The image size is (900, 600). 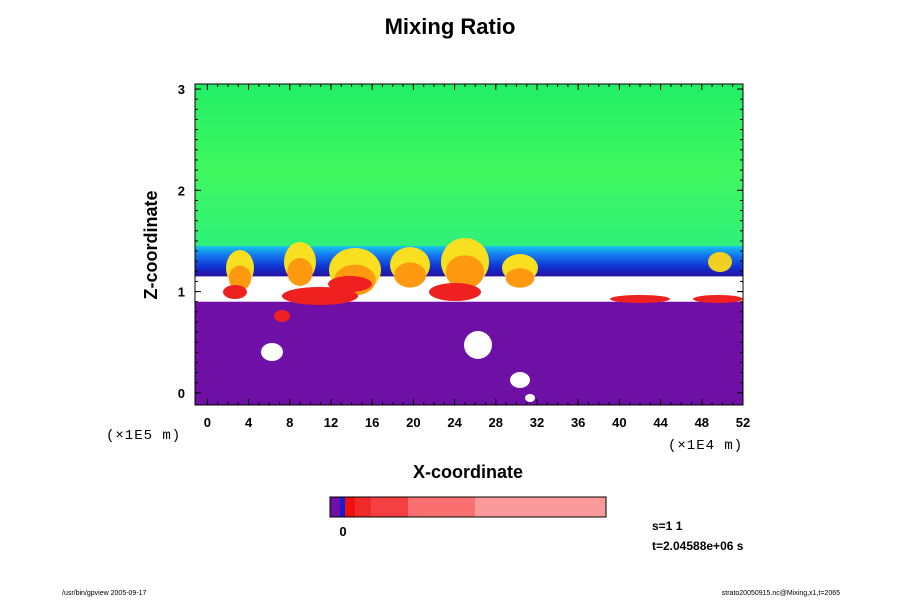 What do you see at coordinates (181, 292) in the screenshot?
I see `y-tick-label: 1` at bounding box center [181, 292].